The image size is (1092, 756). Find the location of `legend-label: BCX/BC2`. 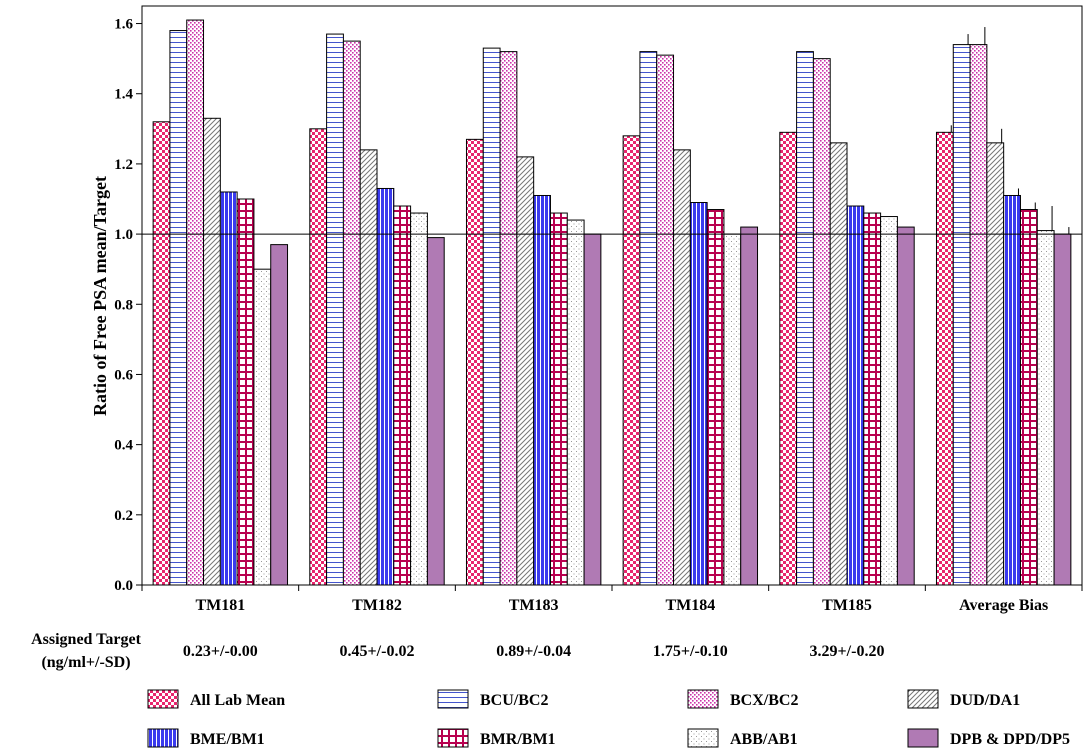

legend-label: BCX/BC2 is located at coordinates (764, 700).